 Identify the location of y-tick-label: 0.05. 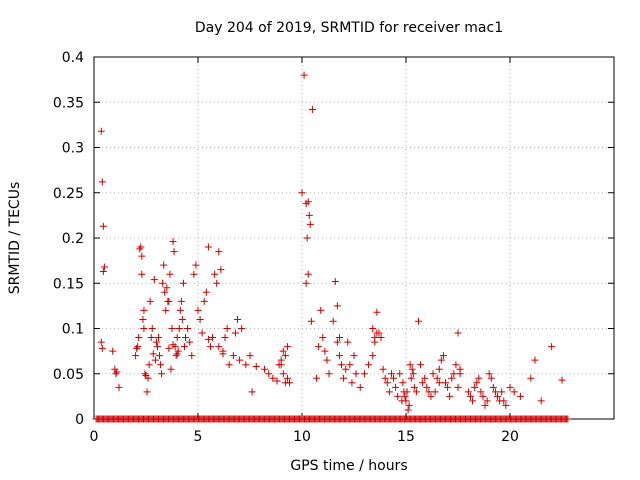
(68, 375).